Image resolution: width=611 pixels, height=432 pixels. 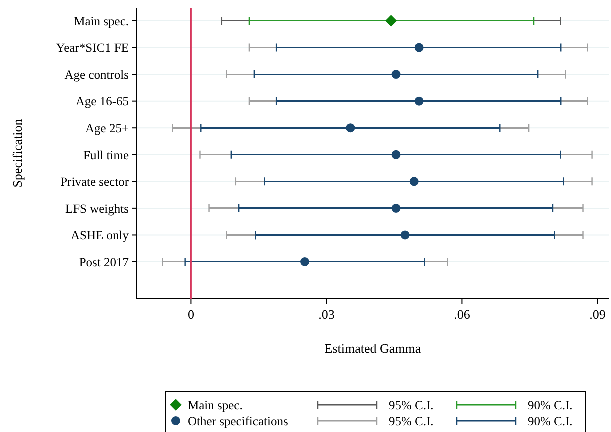 I want to click on y-tick-label: Post 2017, so click(x=104, y=262).